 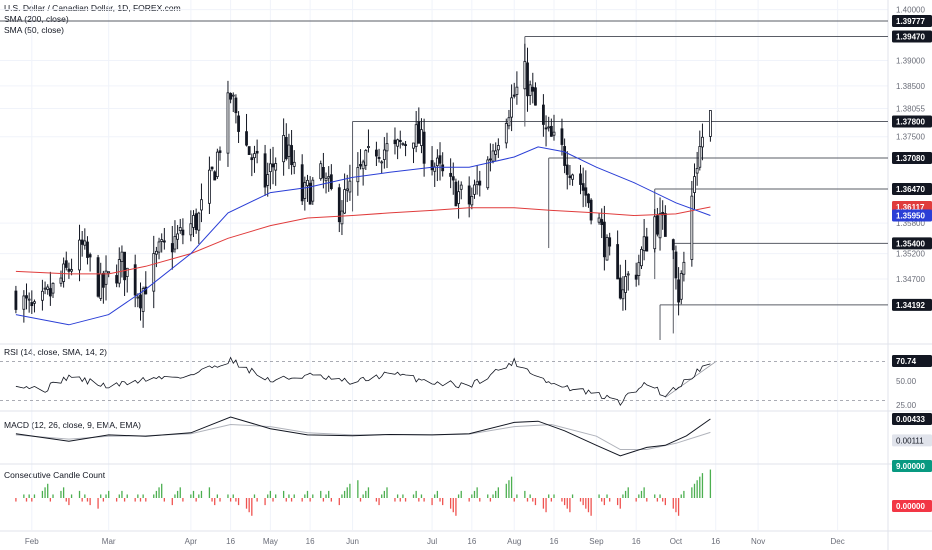 What do you see at coordinates (363, 436) in the screenshot?
I see `macd-signal-line` at bounding box center [363, 436].